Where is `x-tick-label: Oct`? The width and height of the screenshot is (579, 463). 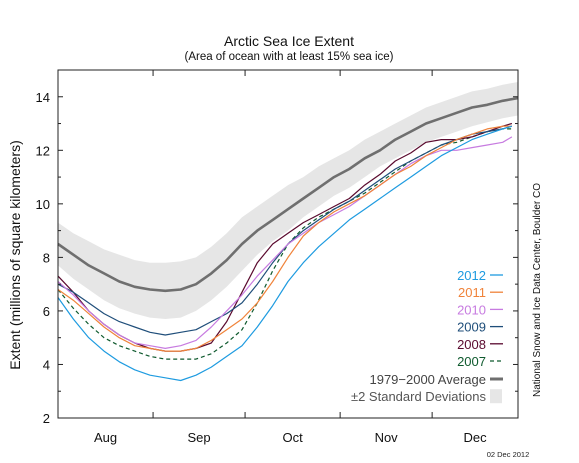
x-tick-label: Oct is located at coordinates (292, 437).